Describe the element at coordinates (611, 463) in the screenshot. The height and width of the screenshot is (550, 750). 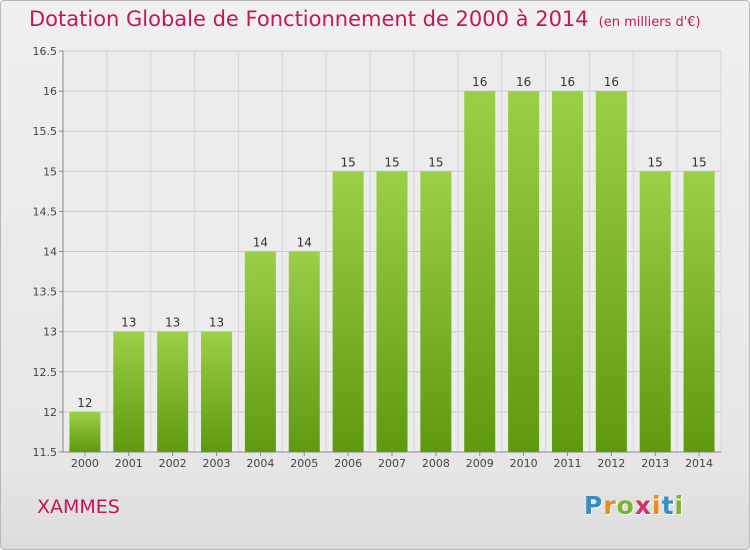
I see `x-tick-label-2012: 2012` at that location.